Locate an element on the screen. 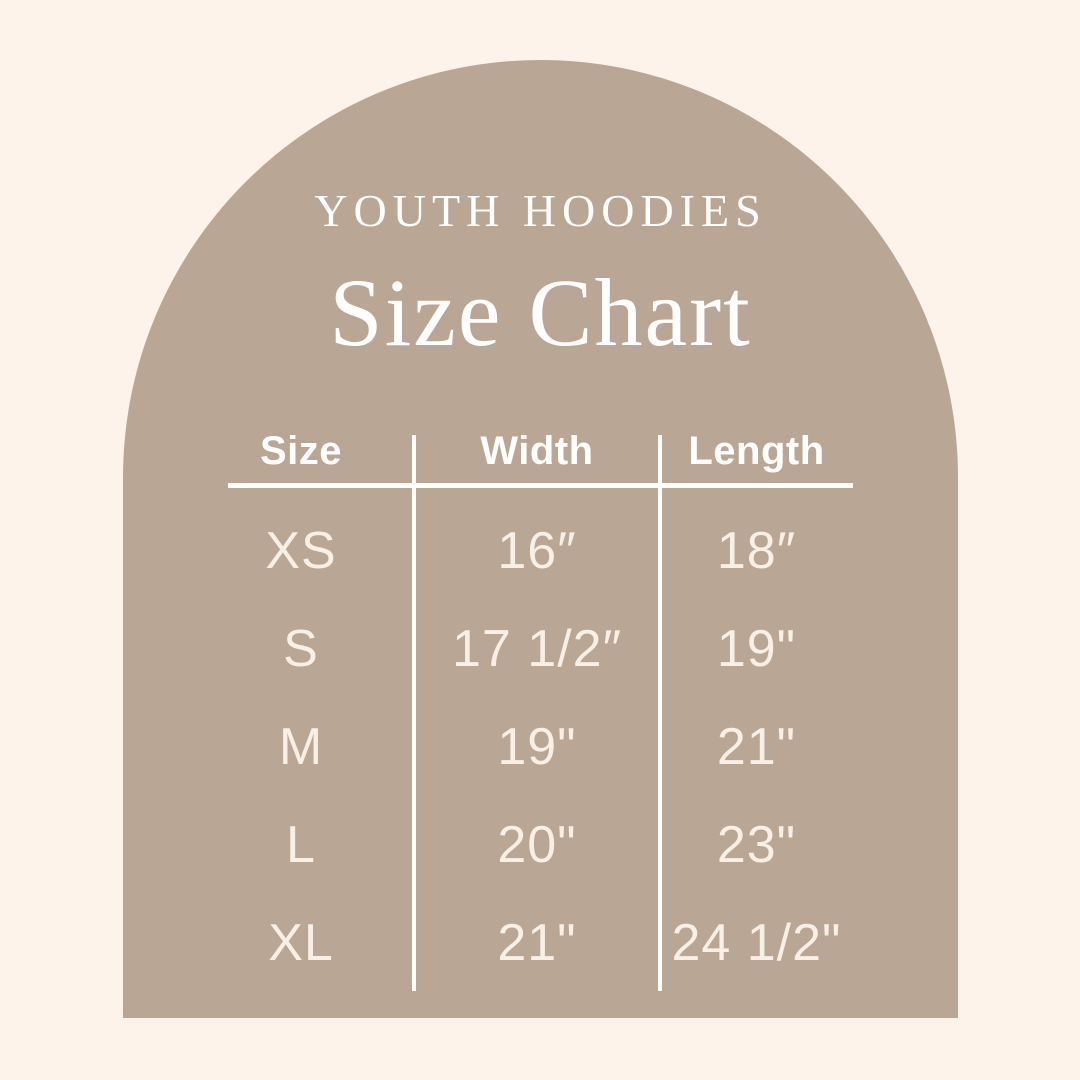  table-row-l: L 20" 23" is located at coordinates (540, 845).